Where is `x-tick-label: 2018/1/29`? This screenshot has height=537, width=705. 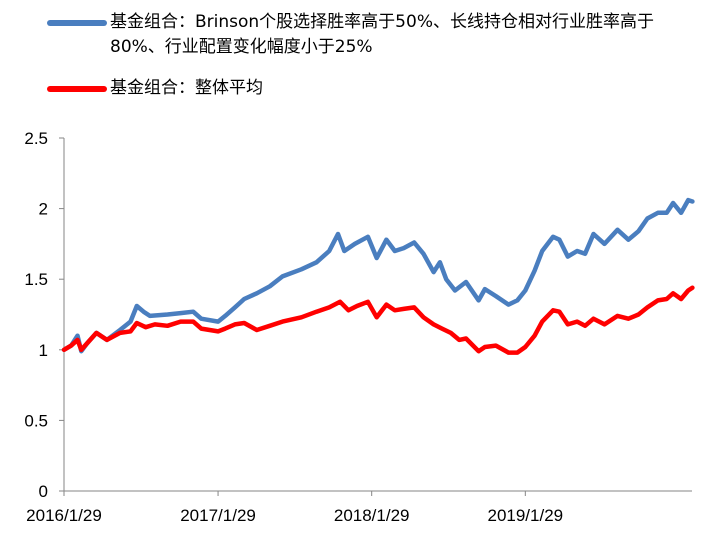 x-tick-label: 2018/1/29 is located at coordinates (372, 515).